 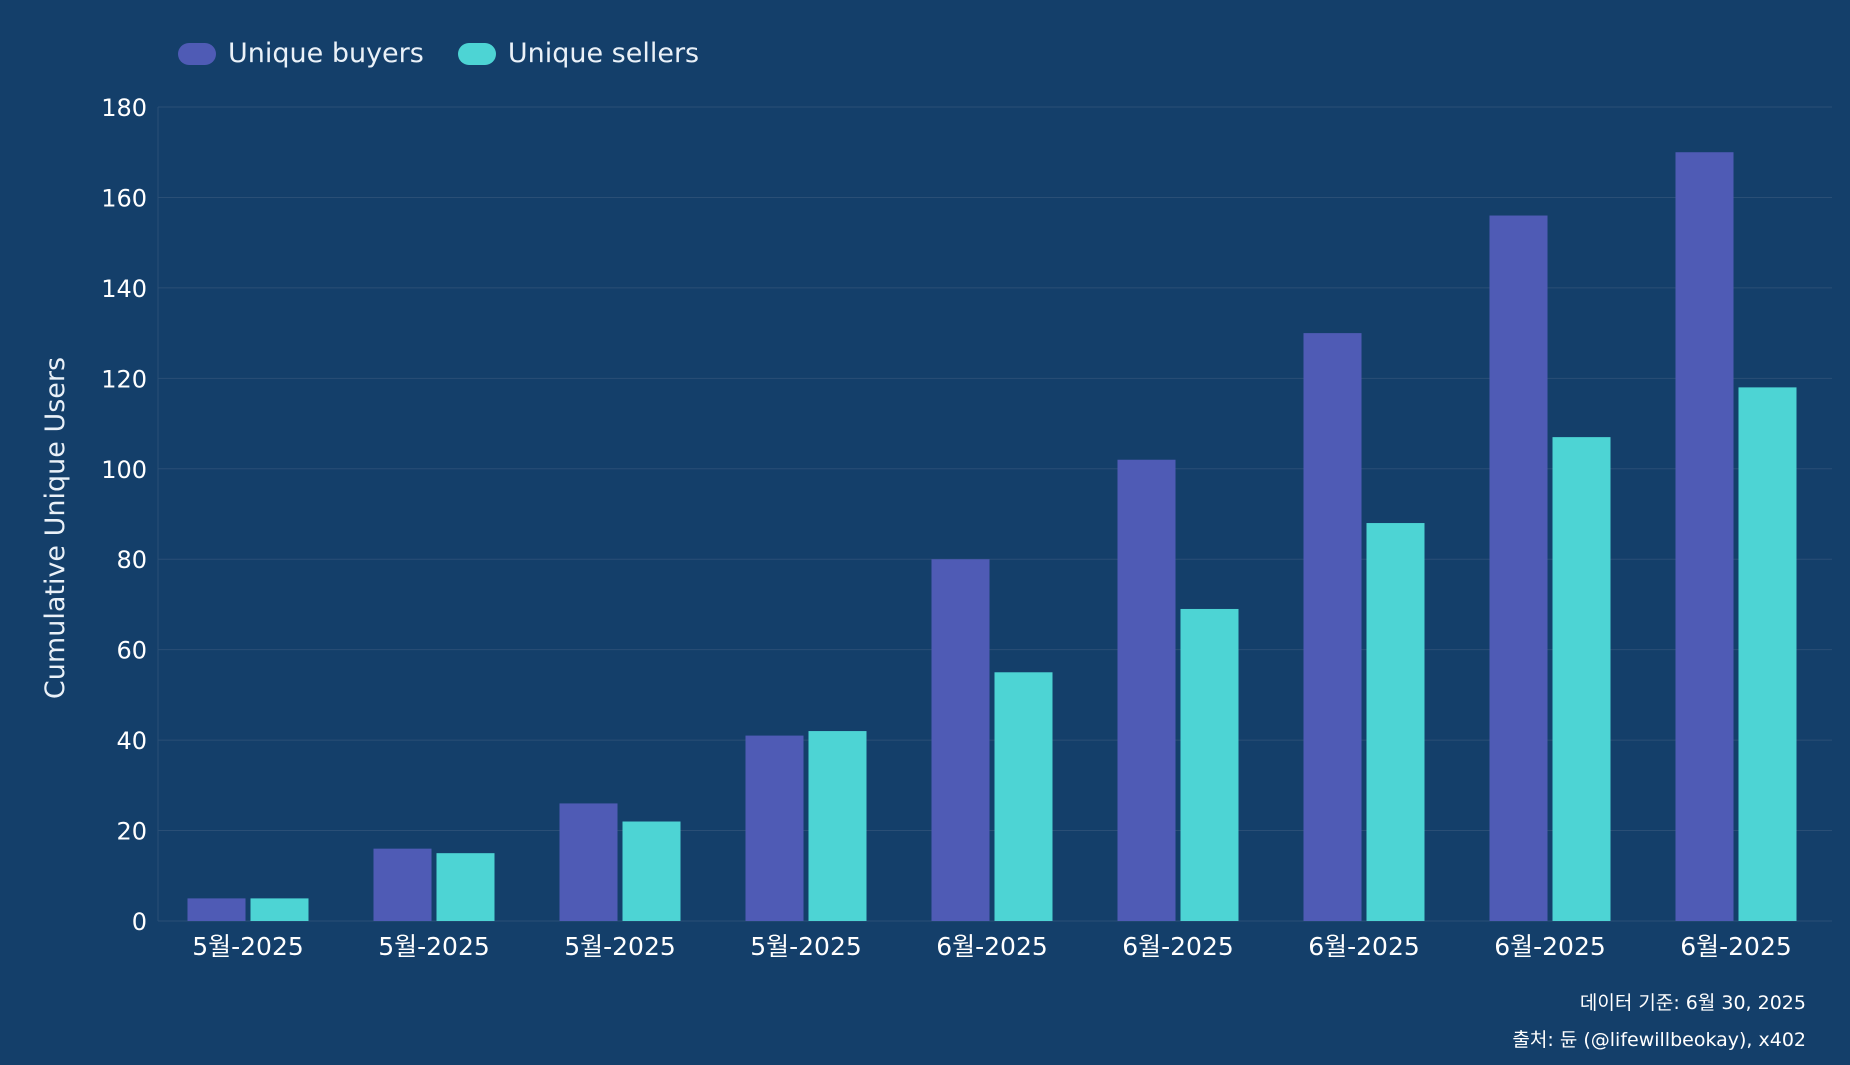 What do you see at coordinates (131, 832) in the screenshot?
I see `y-tick-label: 20` at bounding box center [131, 832].